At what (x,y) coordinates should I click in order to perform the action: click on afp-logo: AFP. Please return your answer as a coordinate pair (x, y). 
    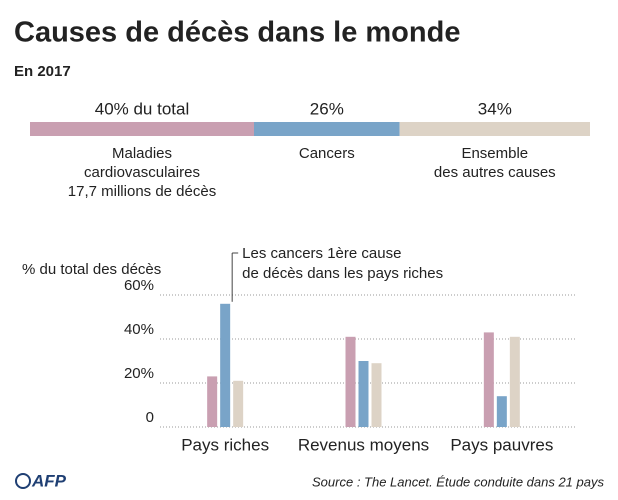
    Looking at the image, I should click on (41, 480).